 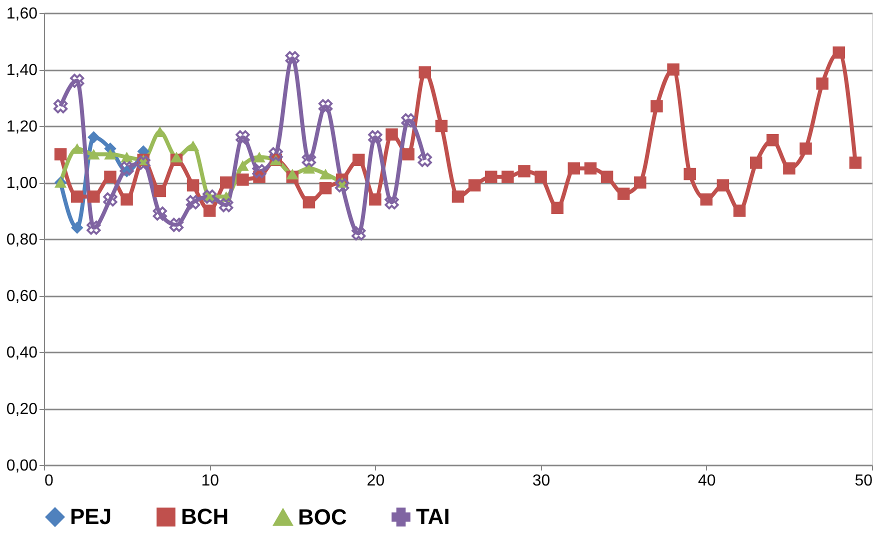 What do you see at coordinates (22, 70) in the screenshot?
I see `y-tick-label: 1,40` at bounding box center [22, 70].